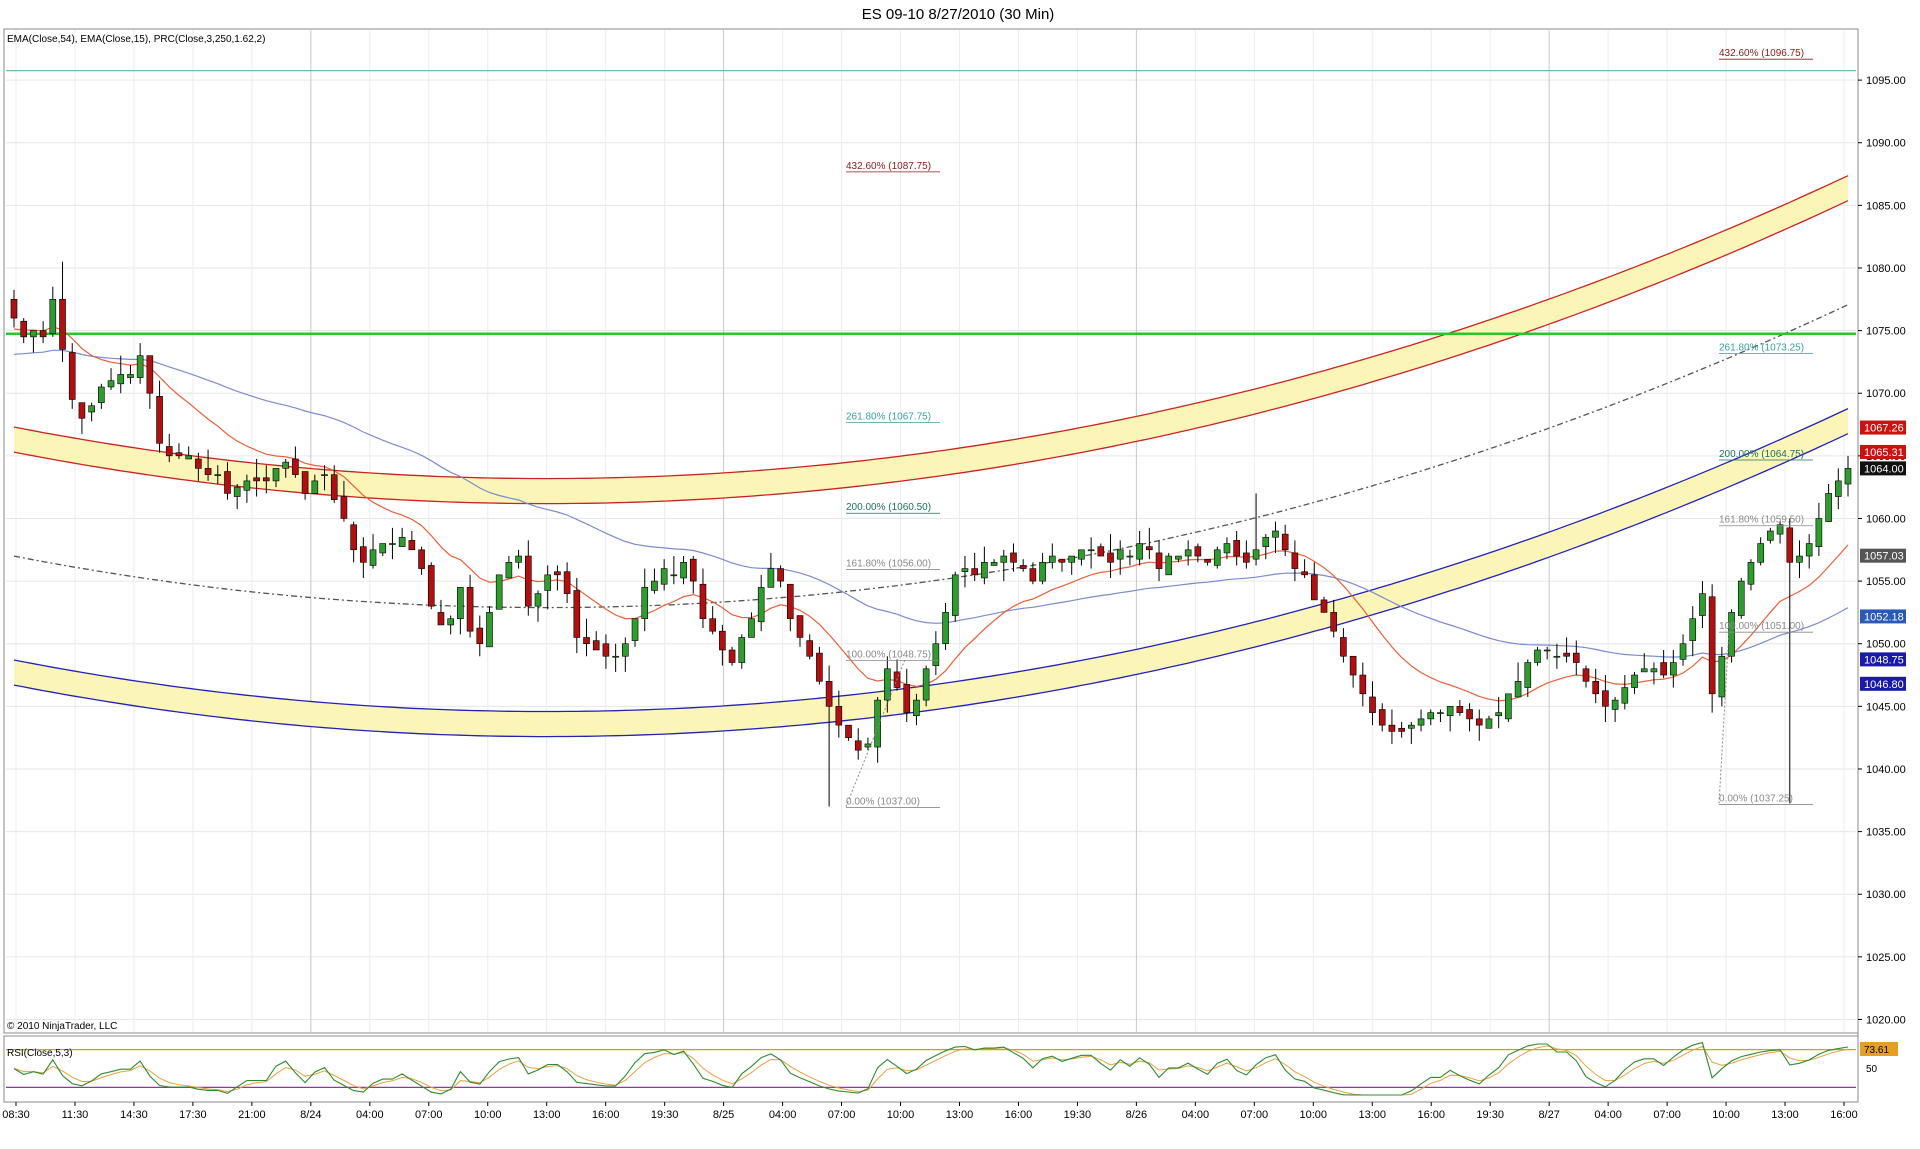  I want to click on rsi-plot, so click(931, 1068).